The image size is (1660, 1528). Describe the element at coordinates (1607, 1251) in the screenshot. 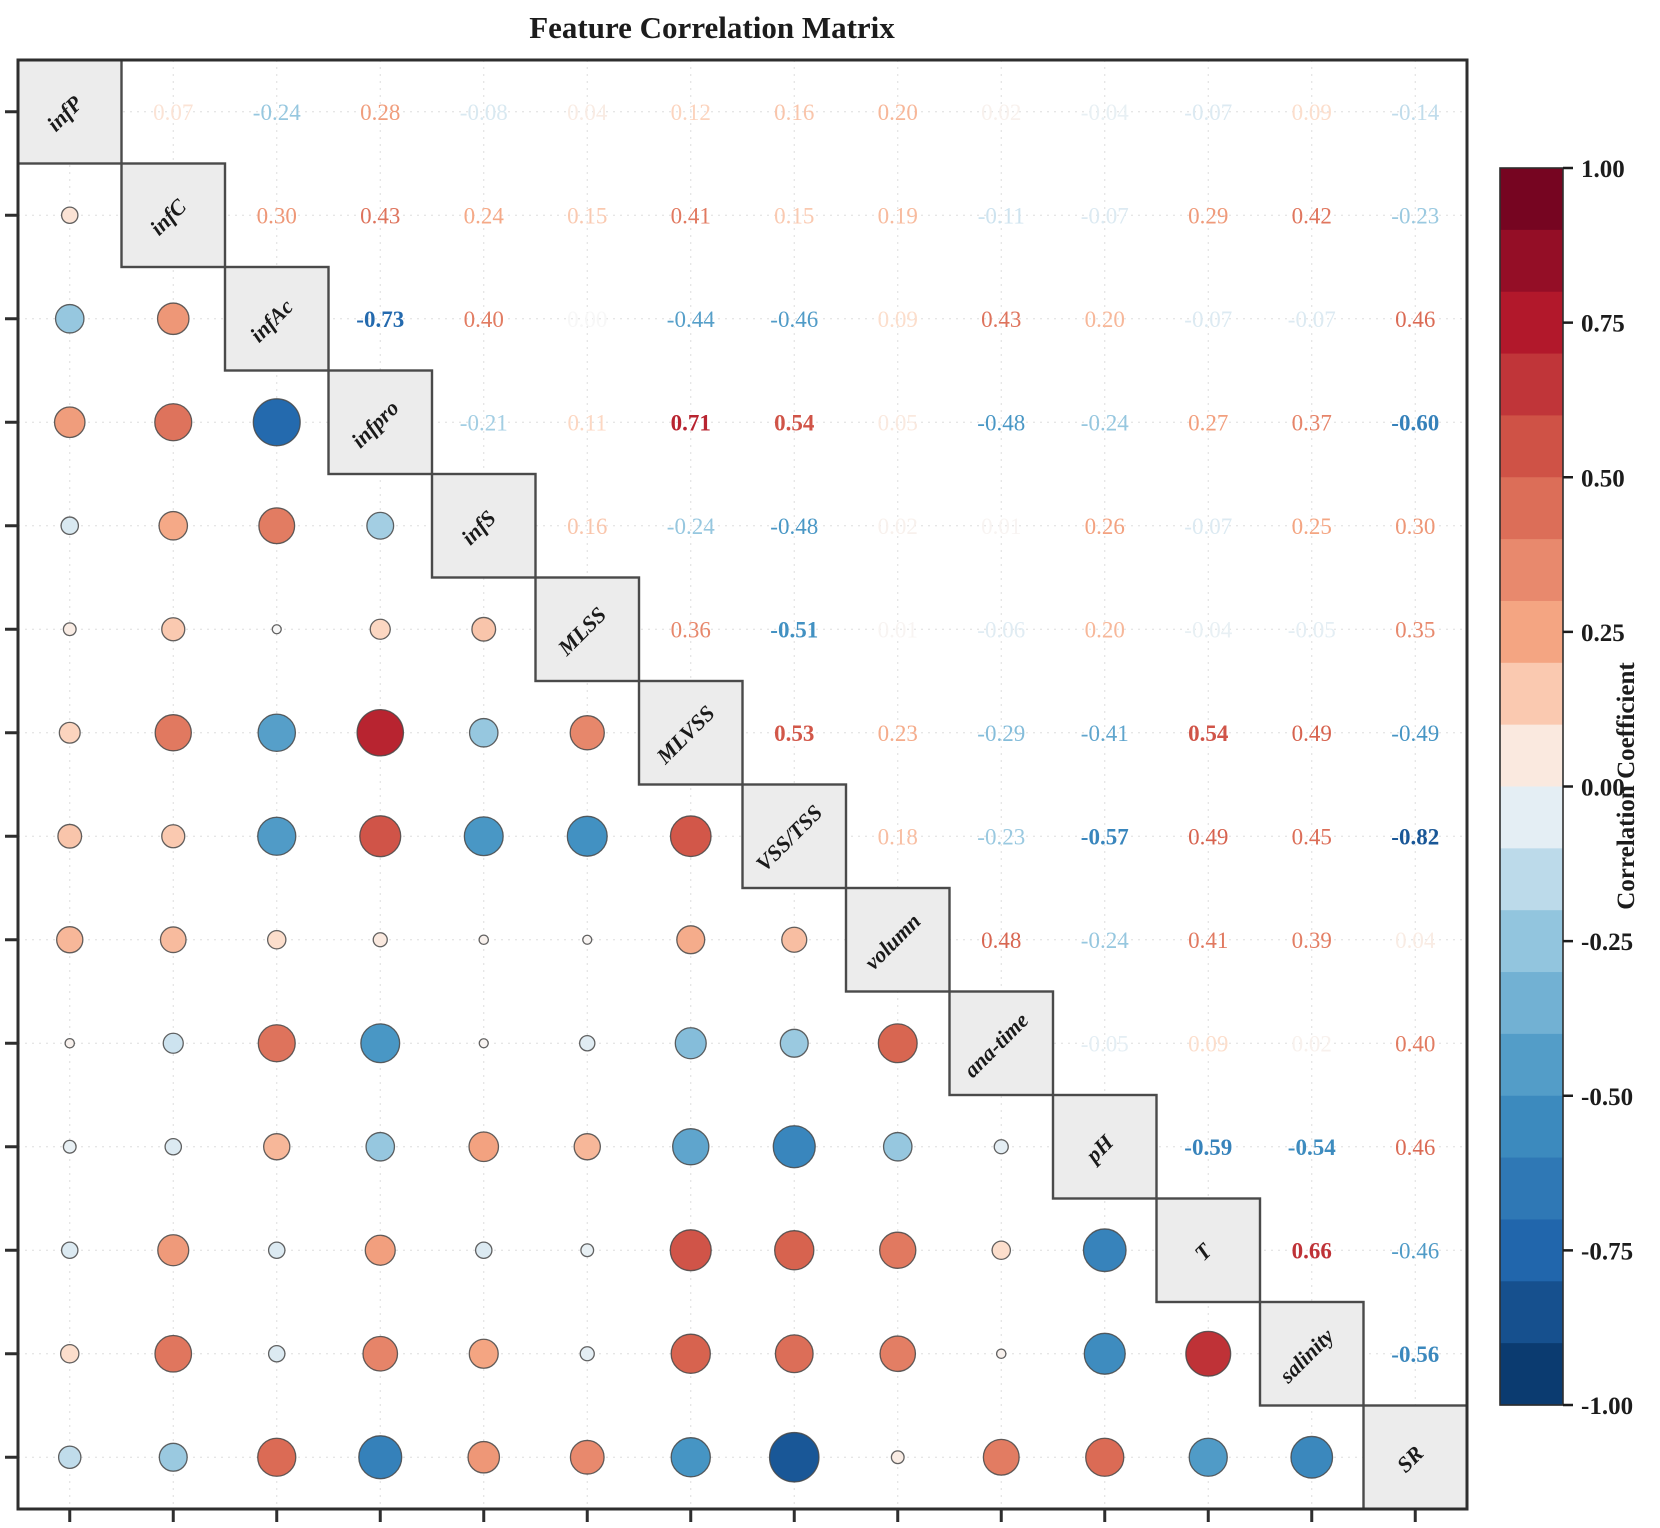

I see `colorbar-tick-label: -0.75` at that location.